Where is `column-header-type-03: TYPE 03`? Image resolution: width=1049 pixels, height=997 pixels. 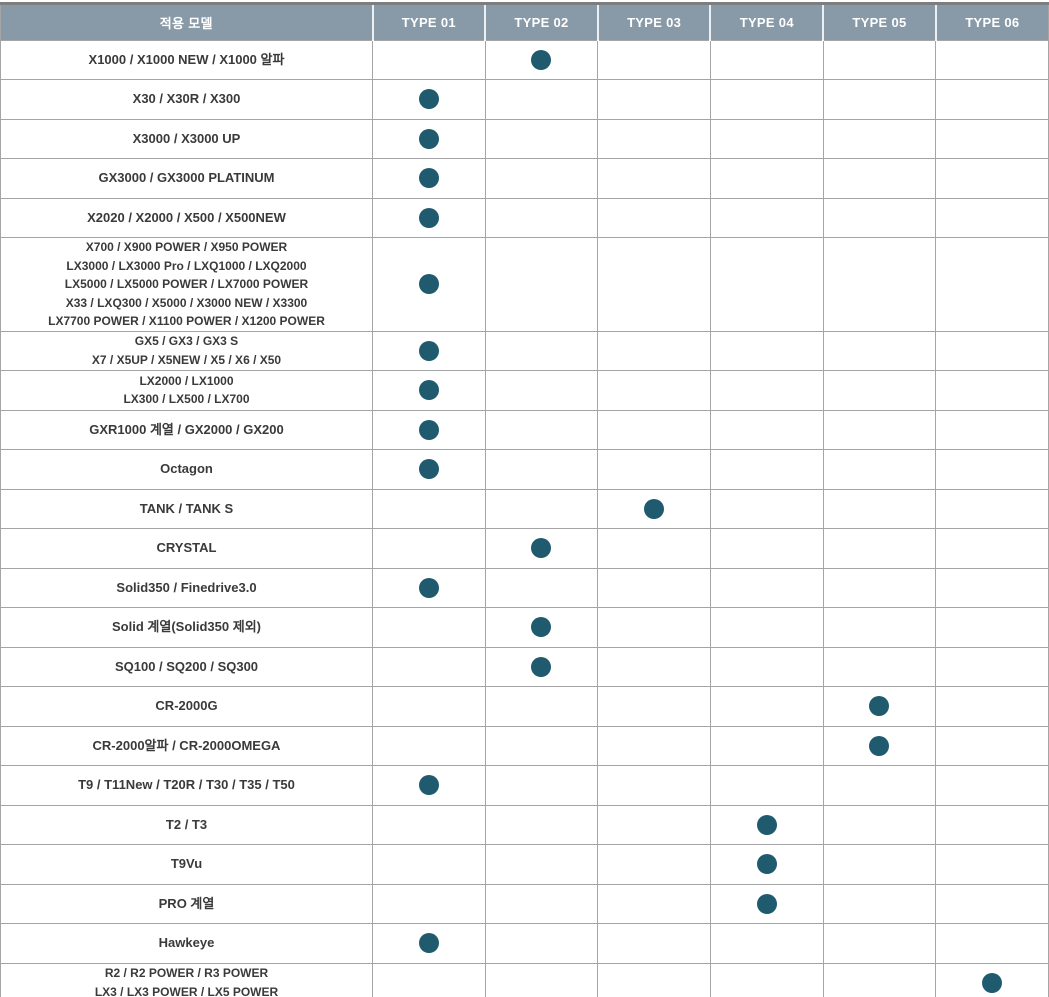
column-header-type-03: TYPE 03 is located at coordinates (653, 22).